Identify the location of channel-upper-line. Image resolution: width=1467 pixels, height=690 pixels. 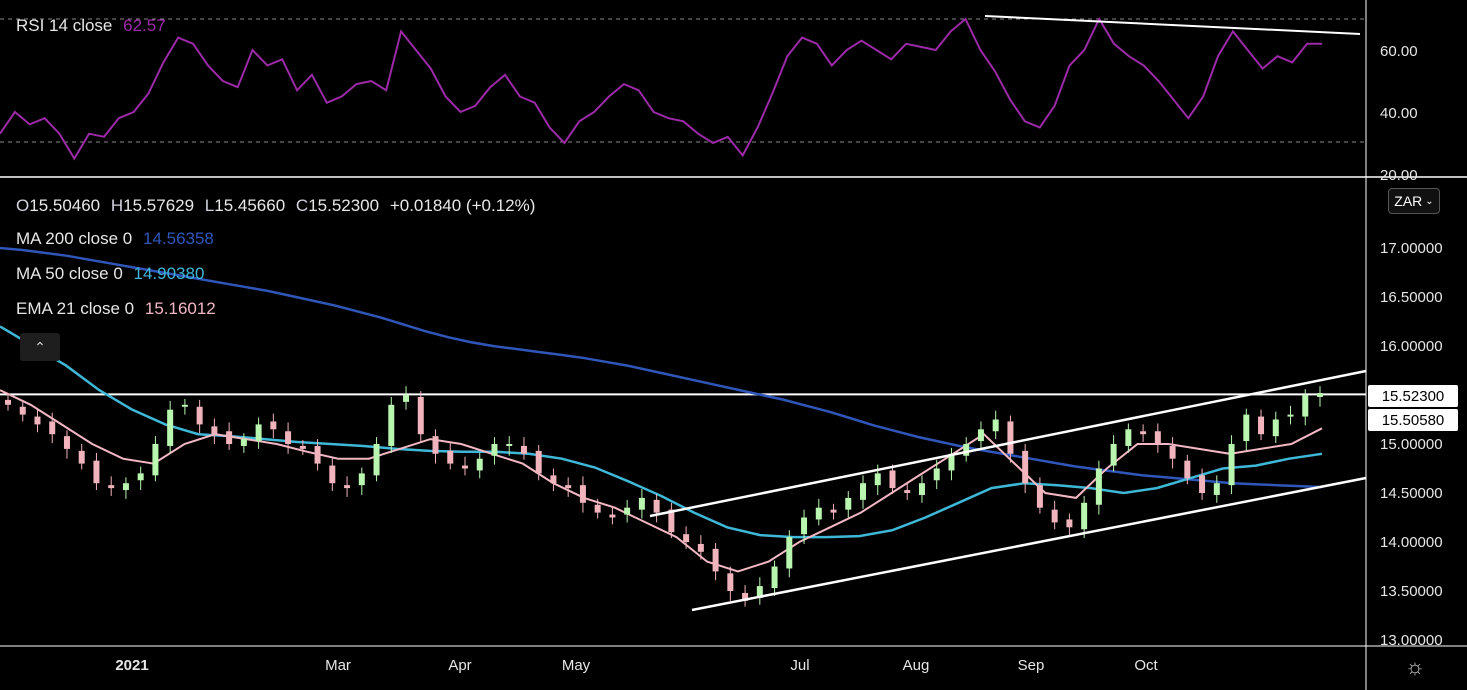
(1008, 443).